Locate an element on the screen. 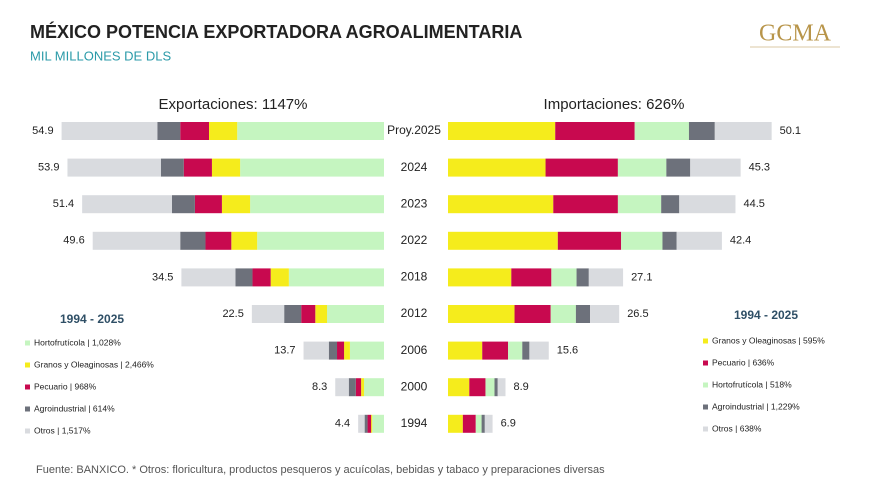 The height and width of the screenshot is (484, 882). category-label: 1994 is located at coordinates (414, 423).